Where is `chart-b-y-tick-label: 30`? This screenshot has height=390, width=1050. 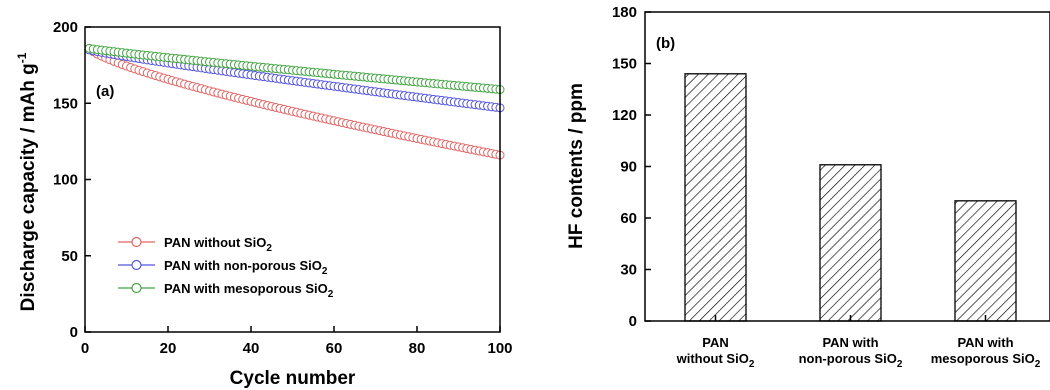 chart-b-y-tick-label: 30 is located at coordinates (628, 270).